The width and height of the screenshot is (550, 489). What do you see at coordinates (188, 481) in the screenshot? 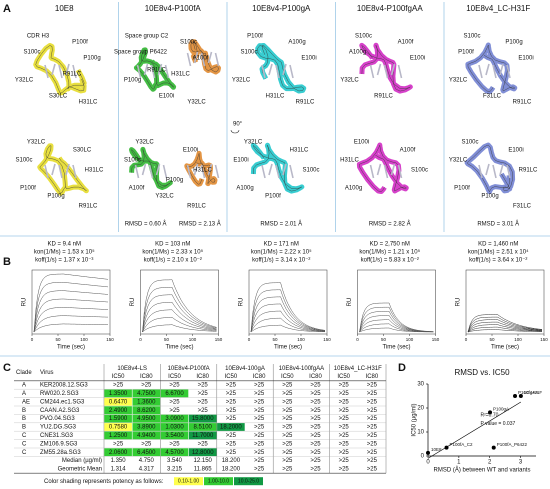
I see `legend-swatch` at bounding box center [188, 481].